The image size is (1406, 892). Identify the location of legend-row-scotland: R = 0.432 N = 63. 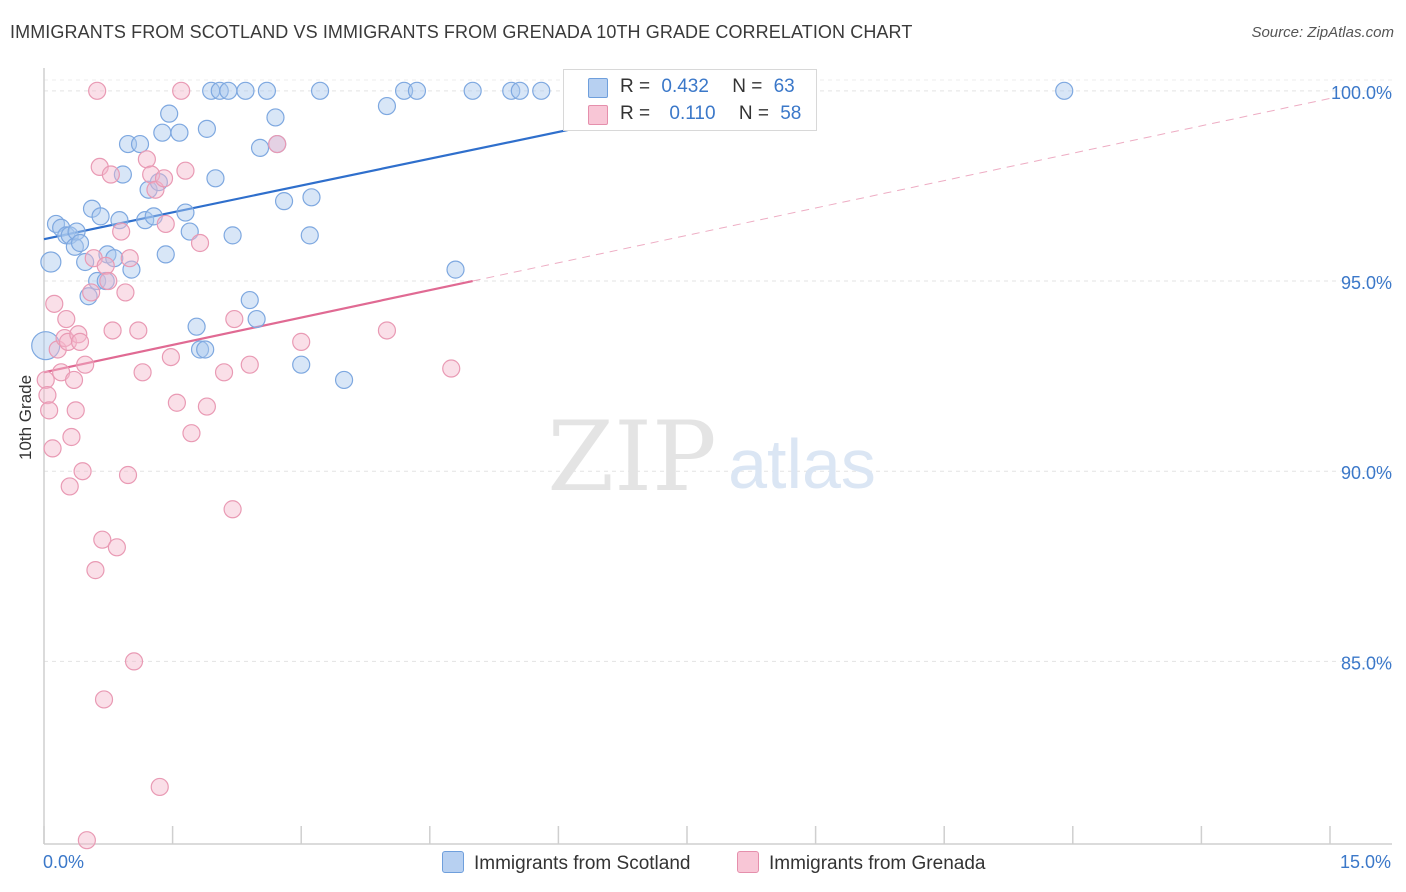
(707, 87).